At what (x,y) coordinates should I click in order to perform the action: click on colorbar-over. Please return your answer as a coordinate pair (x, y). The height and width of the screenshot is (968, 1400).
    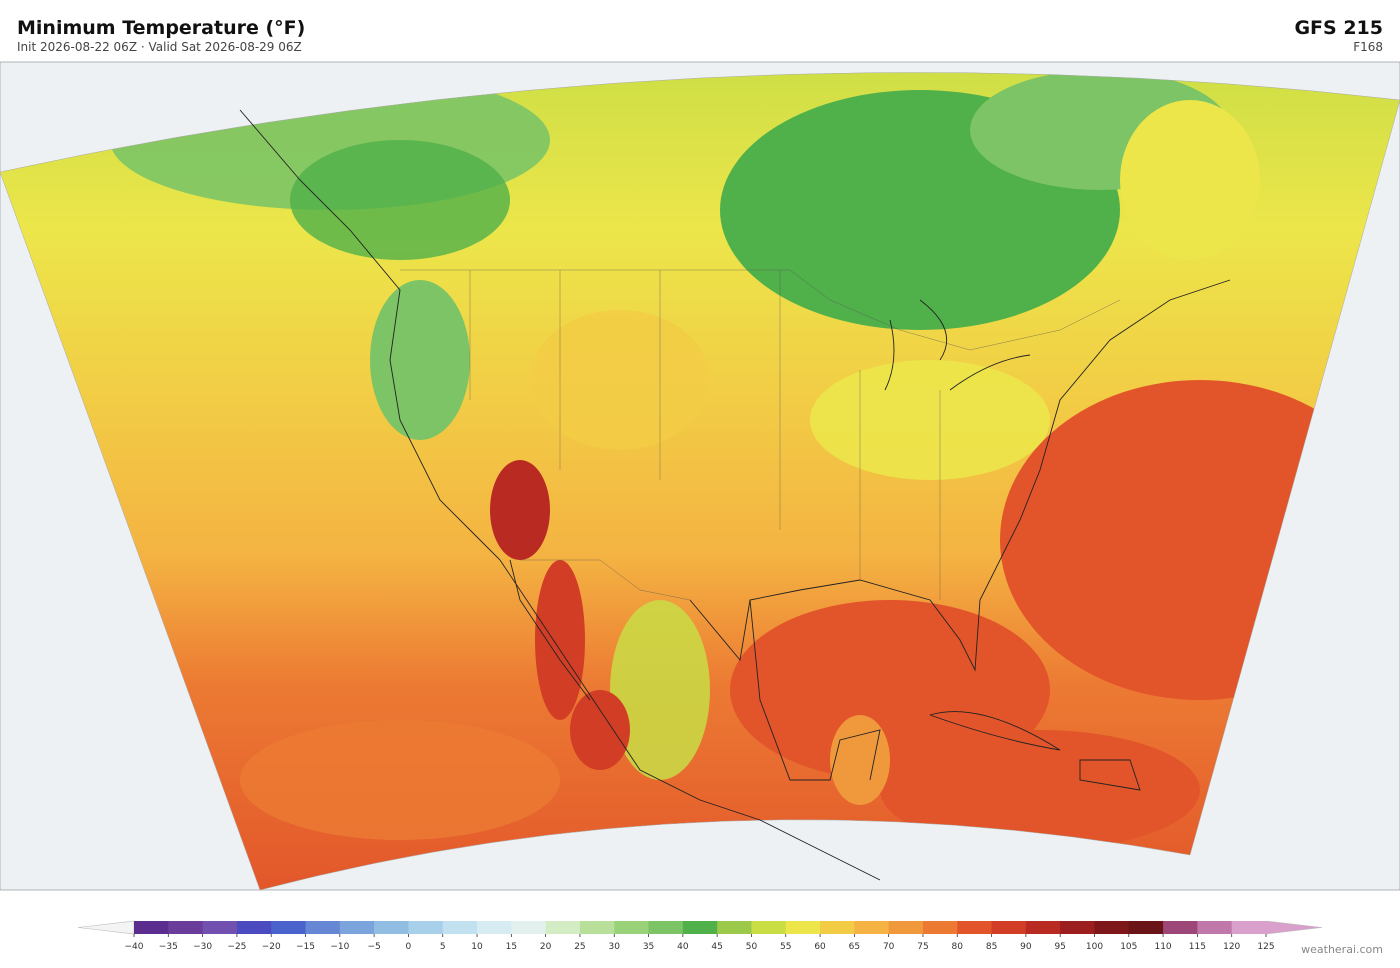
    Looking at the image, I should click on (1294, 927).